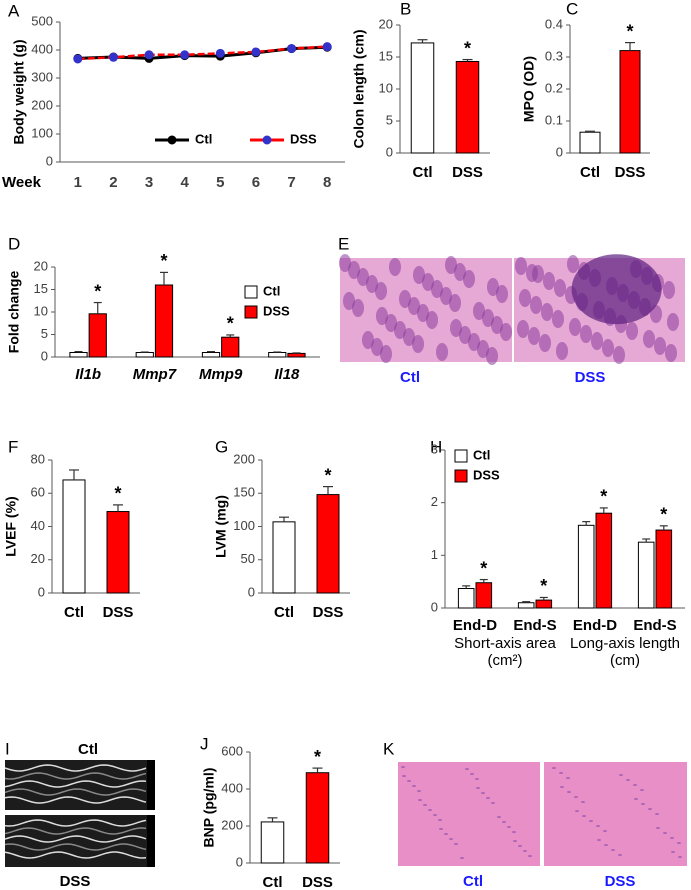 The width and height of the screenshot is (691, 890). I want to click on y-tick-label: 5, so click(389, 119).